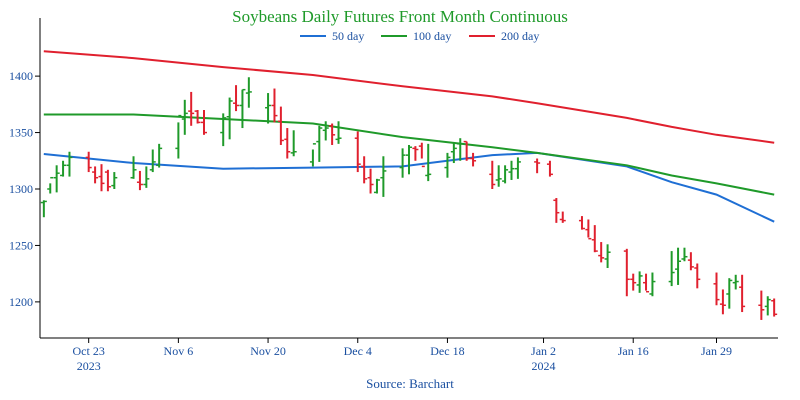 This screenshot has width=800, height=400. What do you see at coordinates (89, 351) in the screenshot?
I see `x-tick-label: Oct 23` at bounding box center [89, 351].